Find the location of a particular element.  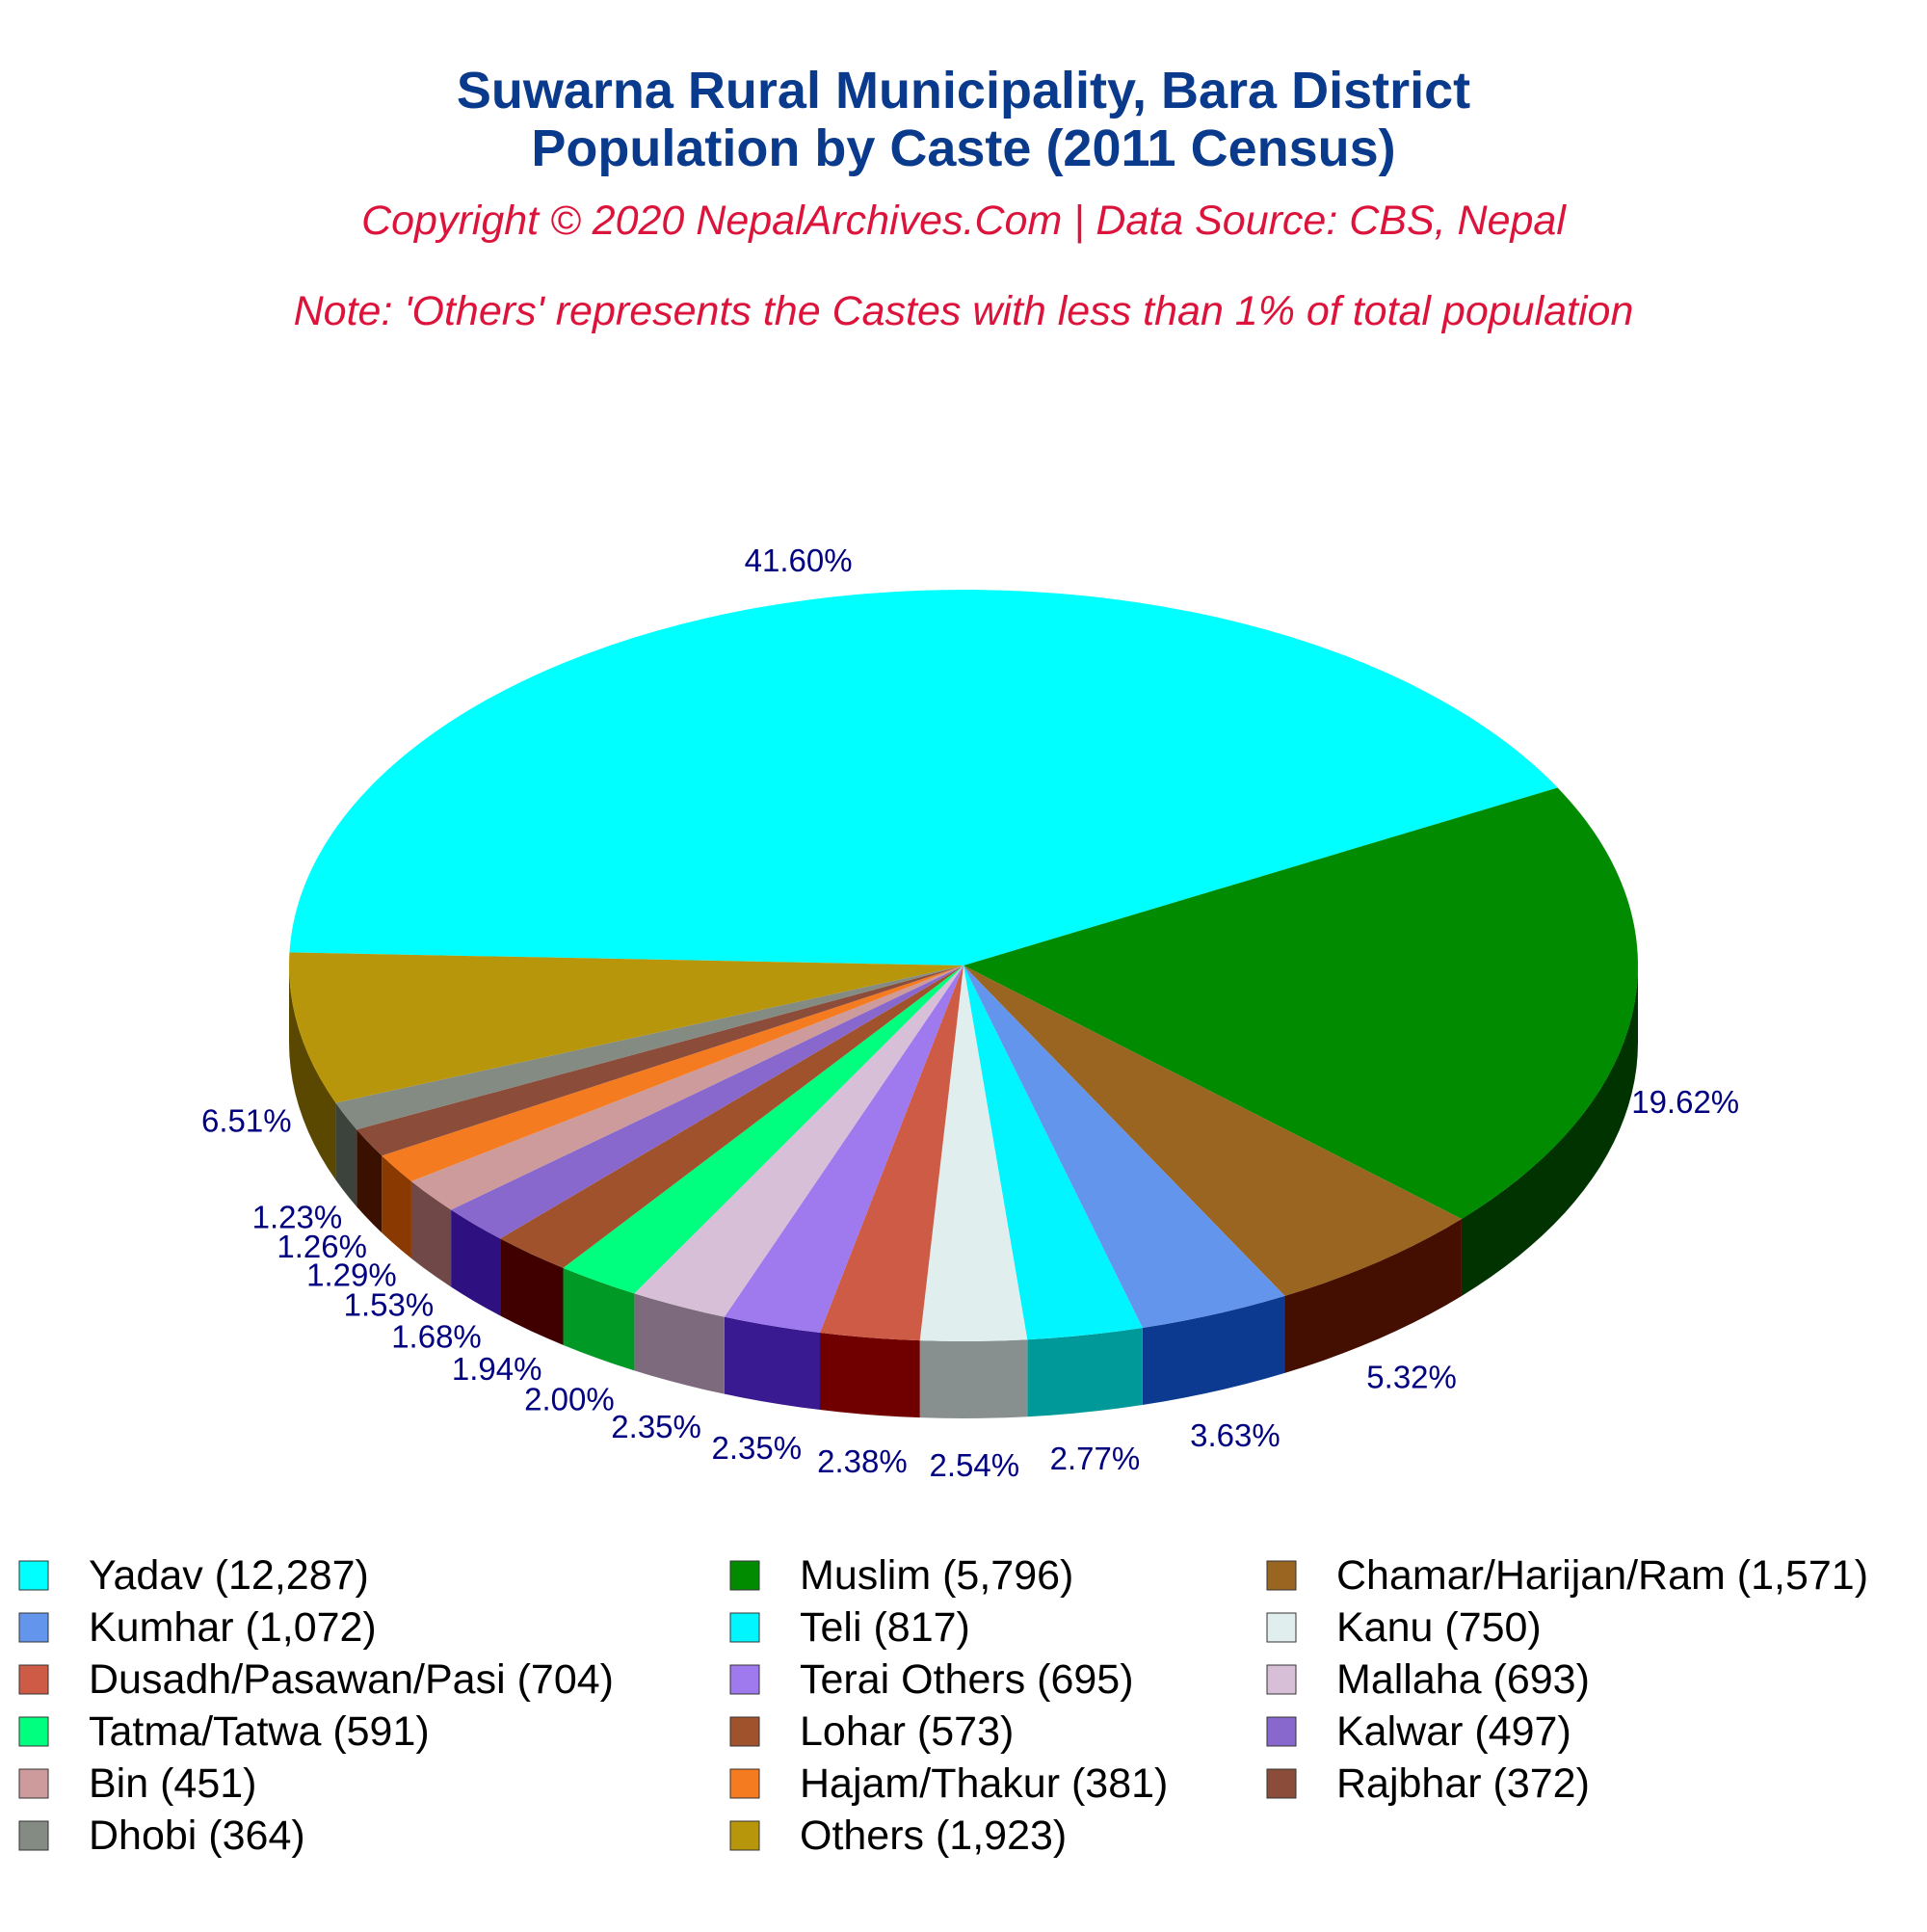

pie-slice-muslim is located at coordinates (1301, 1003).